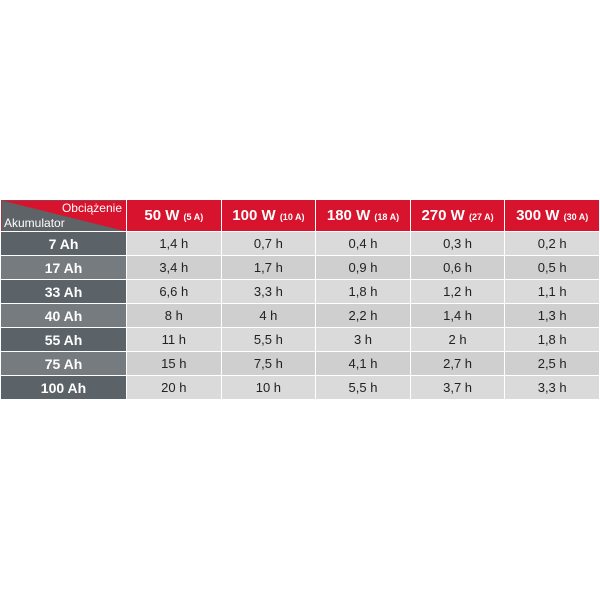  What do you see at coordinates (457, 267) in the screenshot?
I see `runtime-cell: 0,6 h` at bounding box center [457, 267].